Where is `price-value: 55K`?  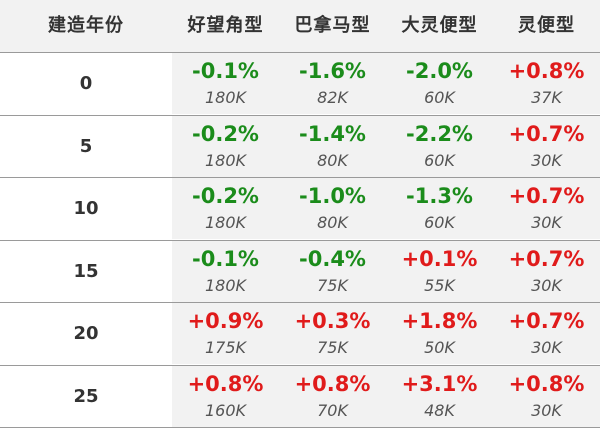 price-value: 55K is located at coordinates (439, 285).